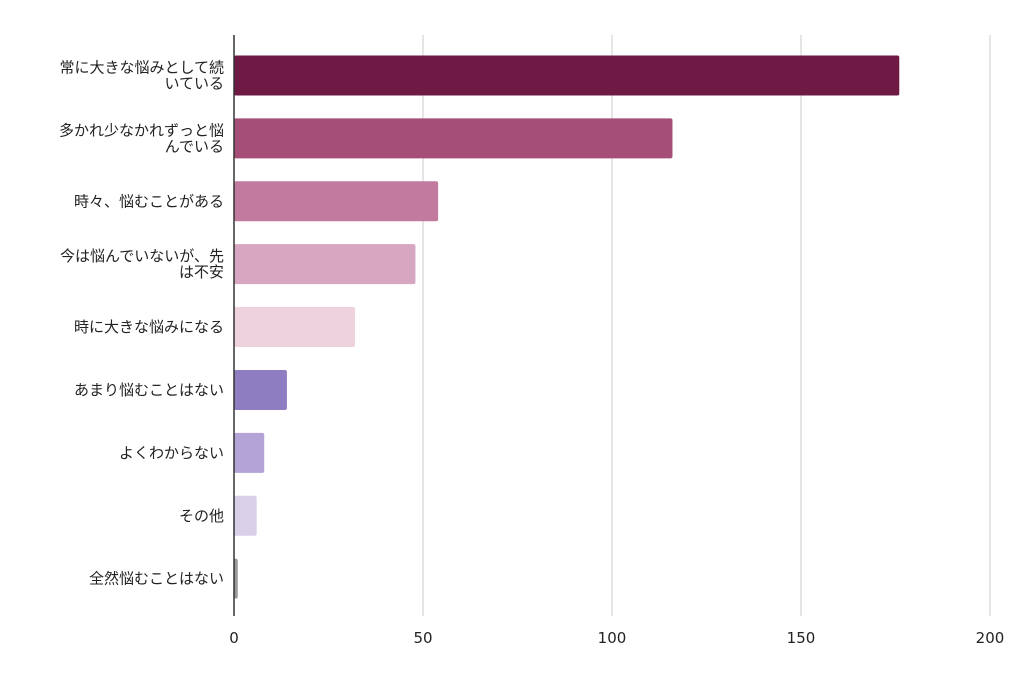  I want to click on category-label-line: んでいる, so click(194, 146).